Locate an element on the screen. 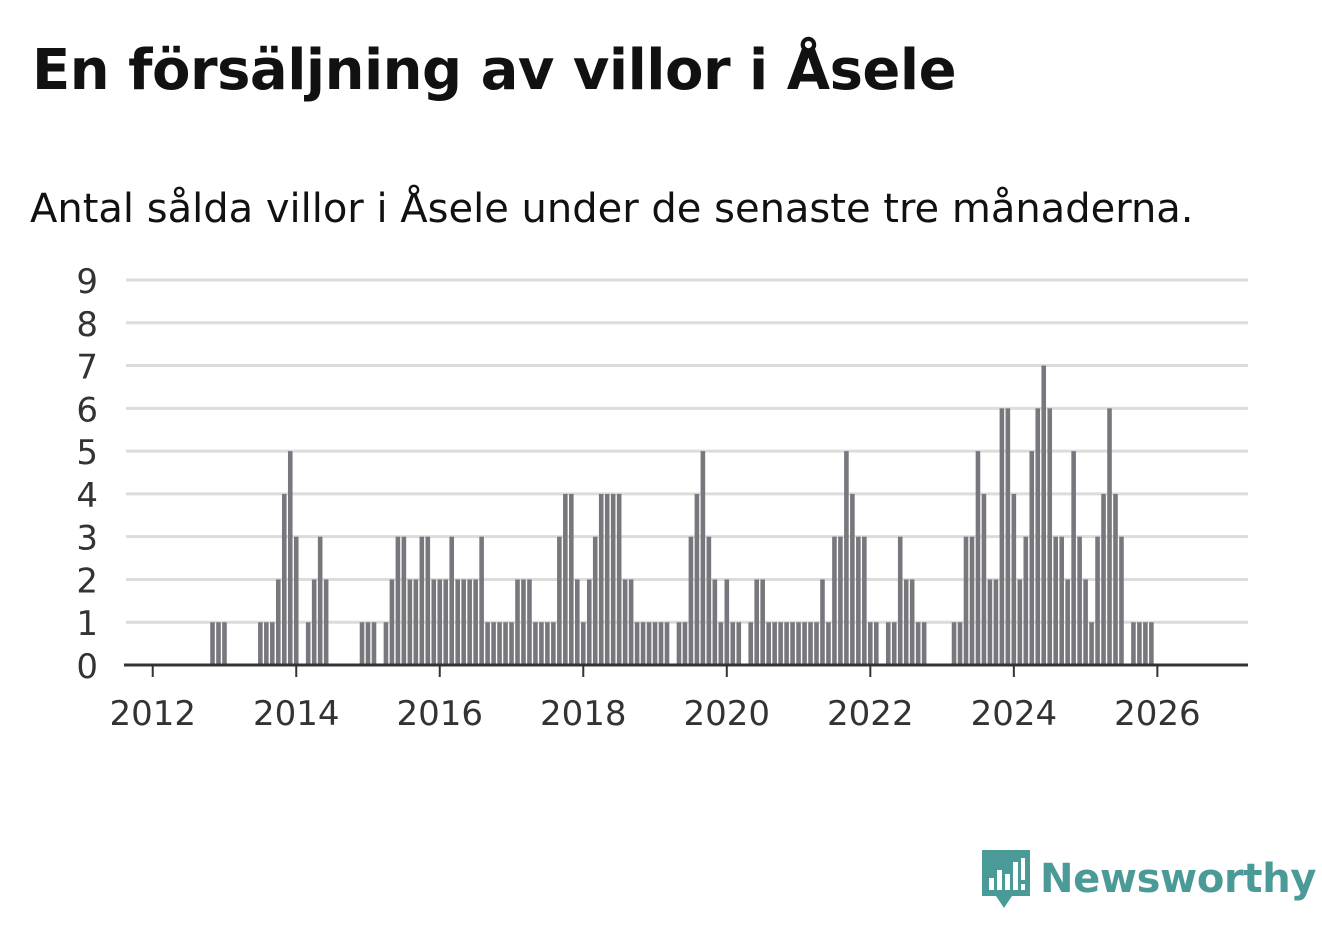 This screenshot has height=939, width=1322. y-tick-label: 6 is located at coordinates (87, 410).